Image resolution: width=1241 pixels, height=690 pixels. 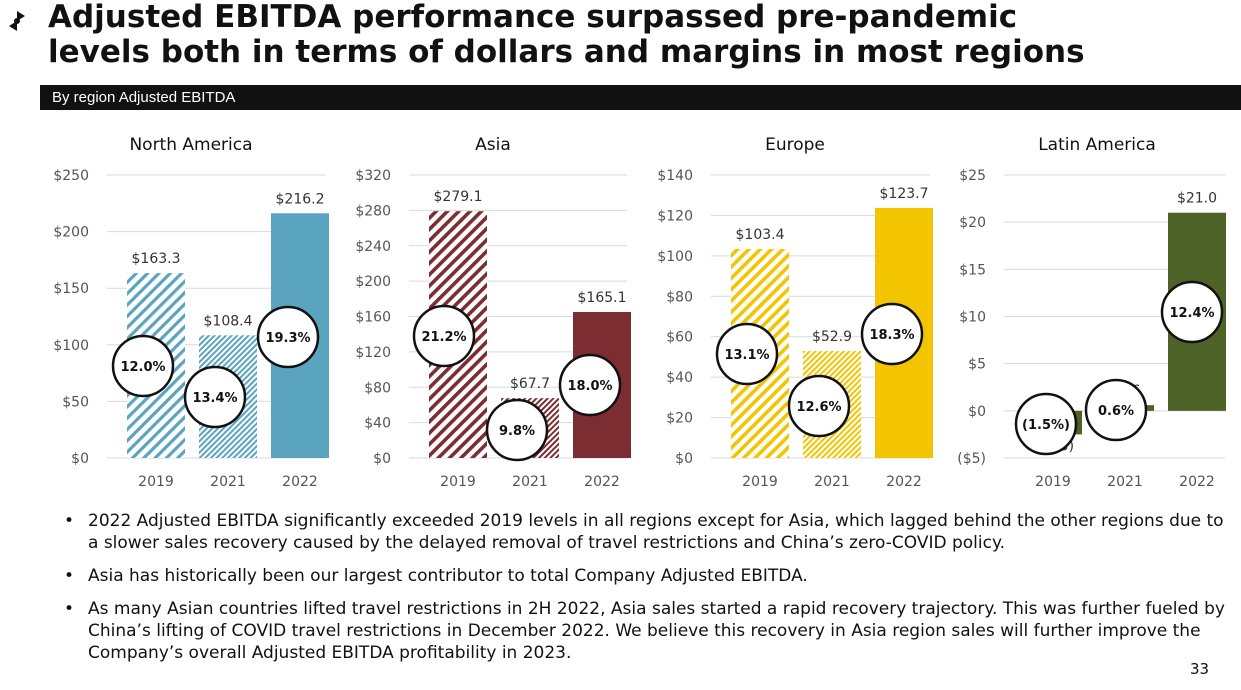 I want to click on chart-title: Asia, so click(x=493, y=145).